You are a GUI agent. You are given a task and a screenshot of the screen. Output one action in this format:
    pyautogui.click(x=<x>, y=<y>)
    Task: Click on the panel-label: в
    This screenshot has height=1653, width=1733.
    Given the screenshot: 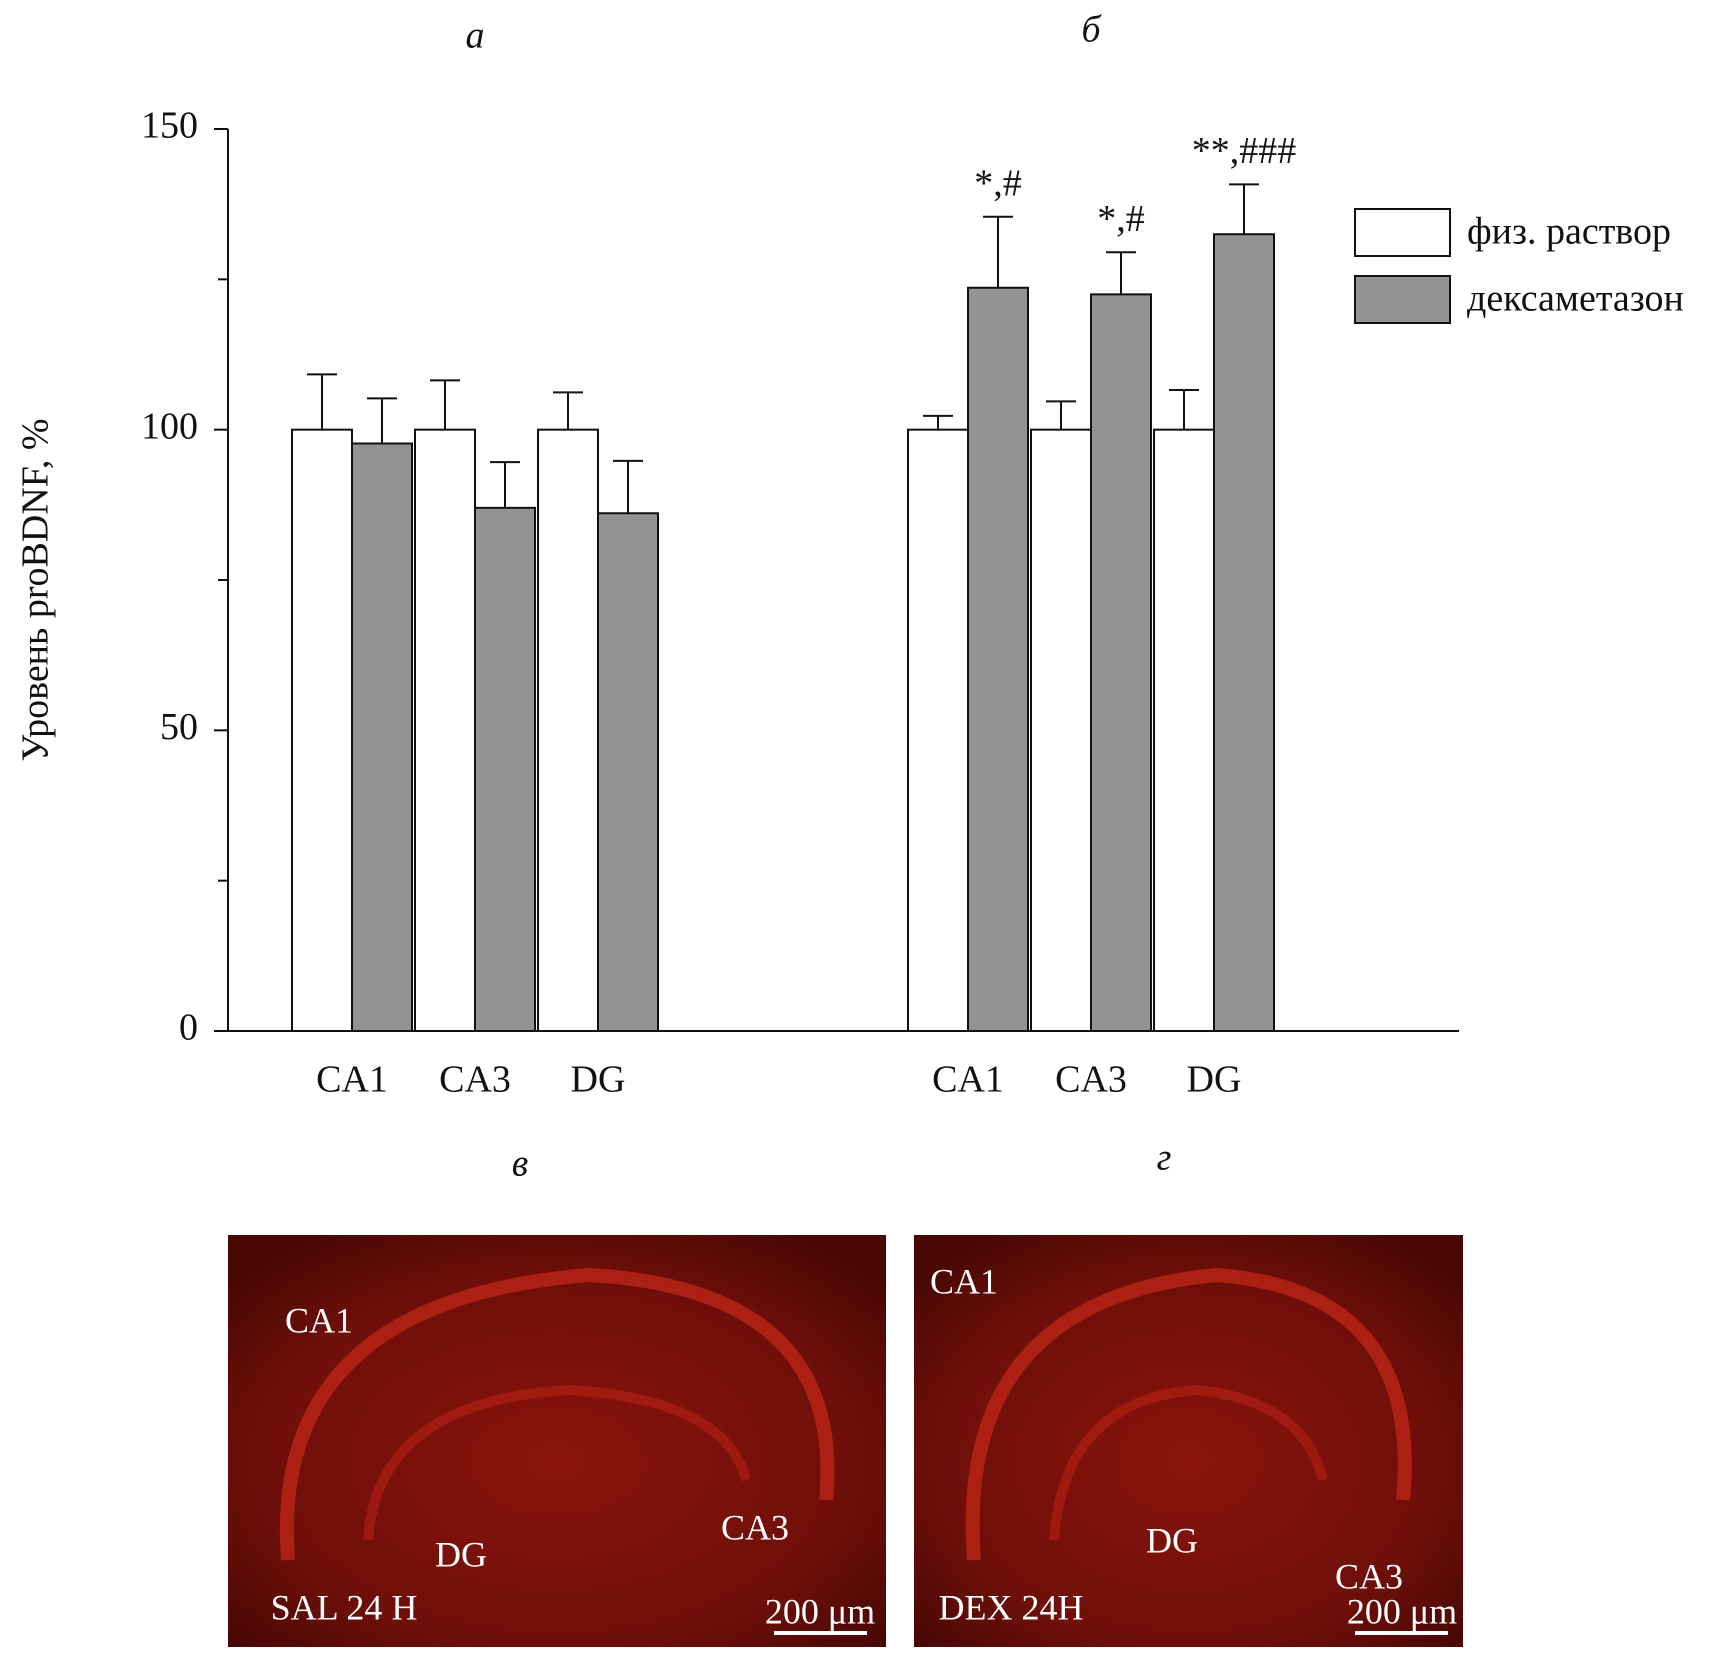 What is the action you would take?
    pyautogui.click(x=520, y=1164)
    